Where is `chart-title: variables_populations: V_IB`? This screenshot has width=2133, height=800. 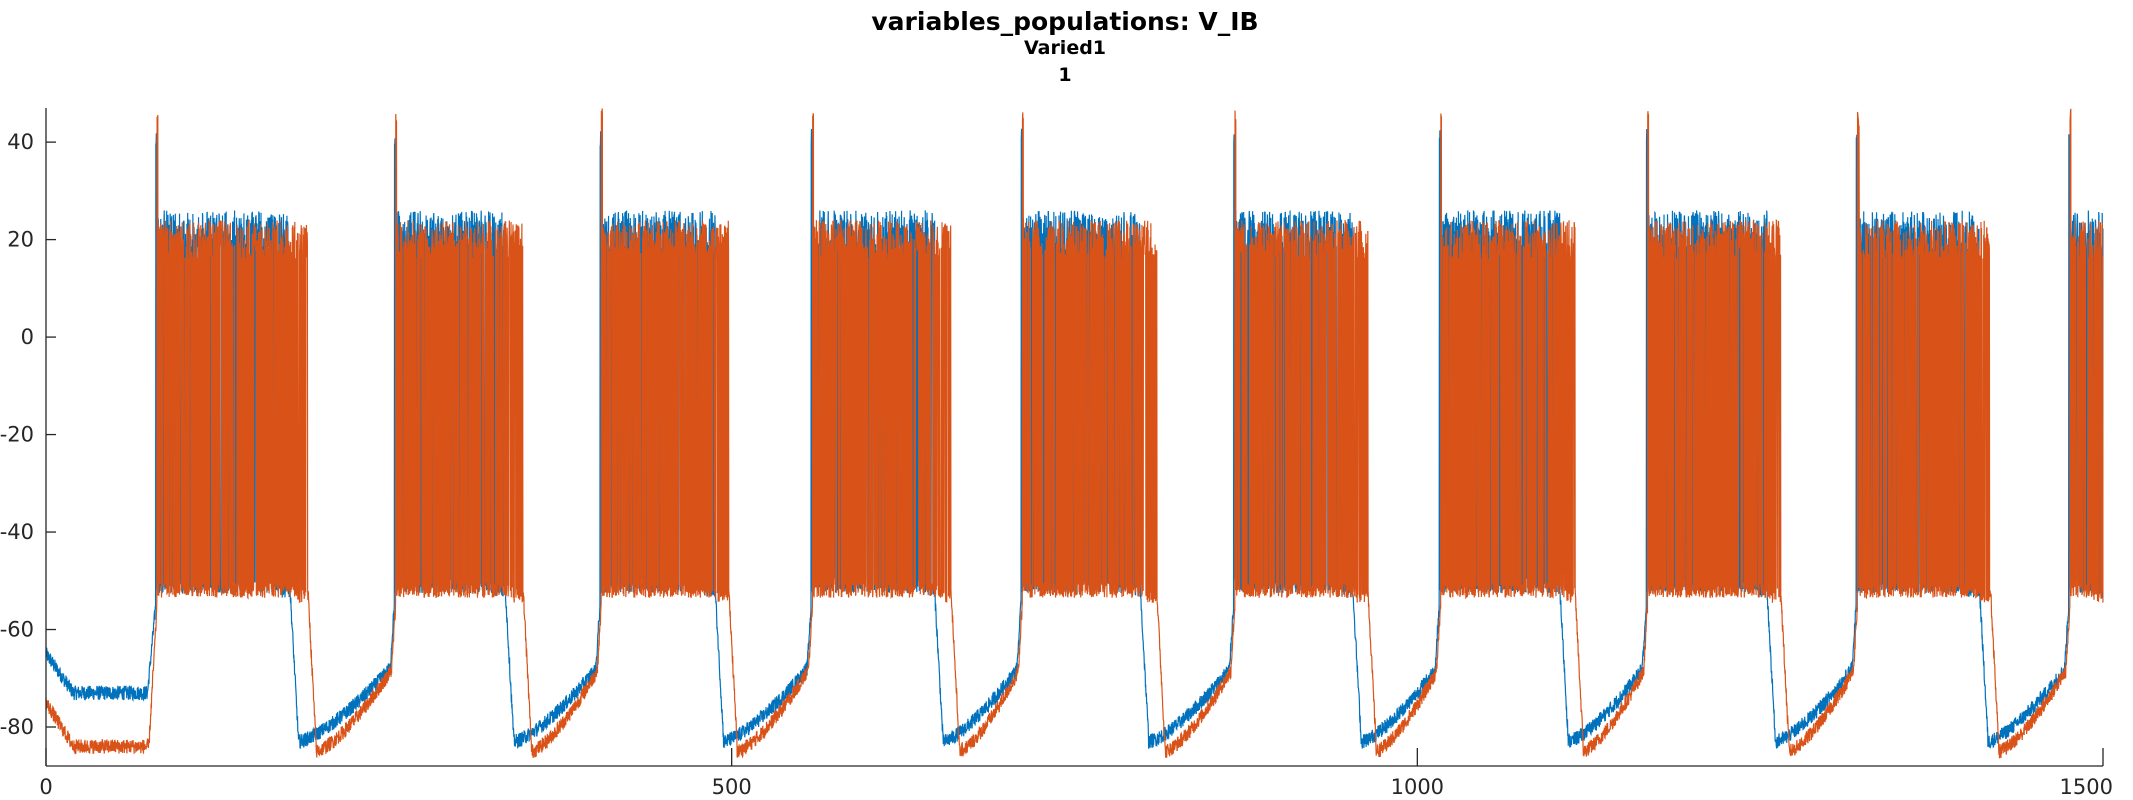 chart-title: variables_populations: V_IB is located at coordinates (1064, 21).